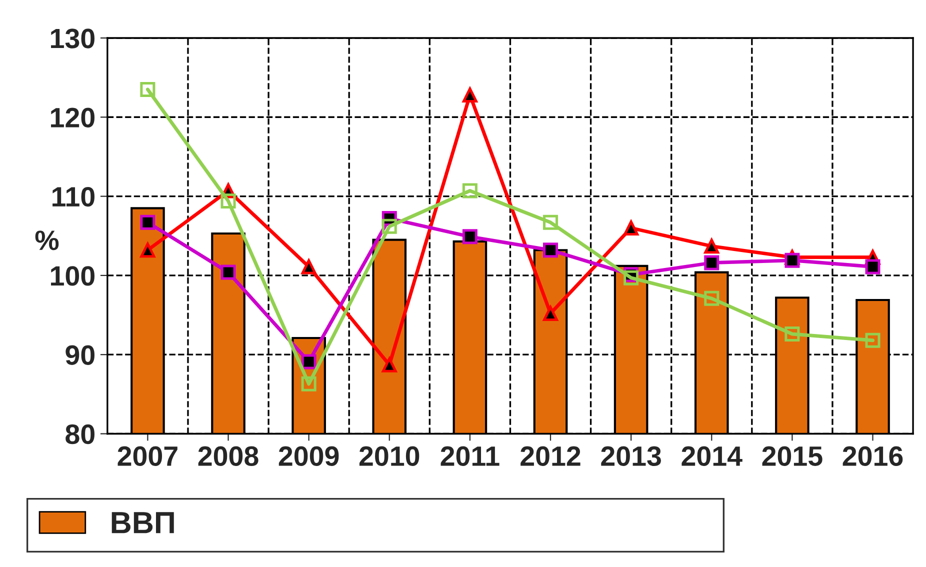 The height and width of the screenshot is (567, 926). Describe the element at coordinates (228, 456) in the screenshot. I see `x-tick-label: 2008` at that location.